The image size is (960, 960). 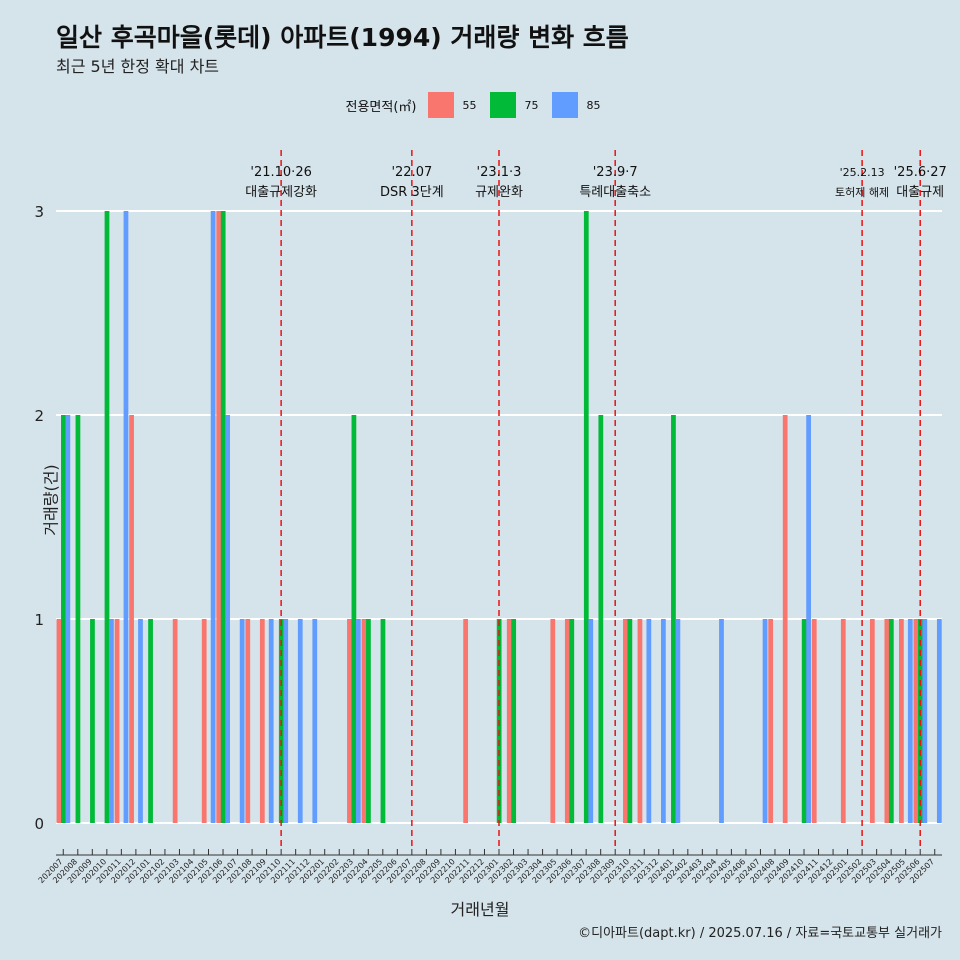 What do you see at coordinates (342, 37) in the screenshot?
I see `chart-title: 일산 후곡마을(롯데) 아파트(1994) 거래량 변화 흐름` at bounding box center [342, 37].